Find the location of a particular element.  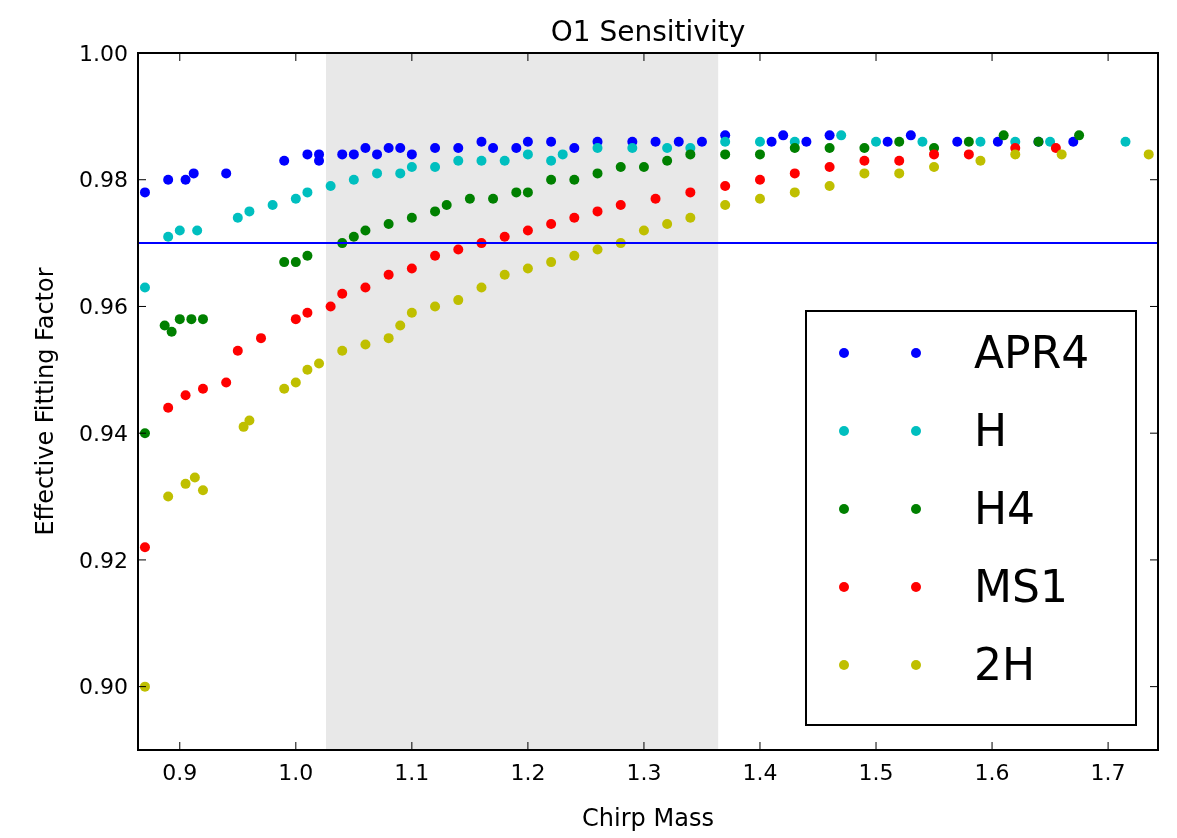

x-tick-label: 1.4 is located at coordinates (760, 772).